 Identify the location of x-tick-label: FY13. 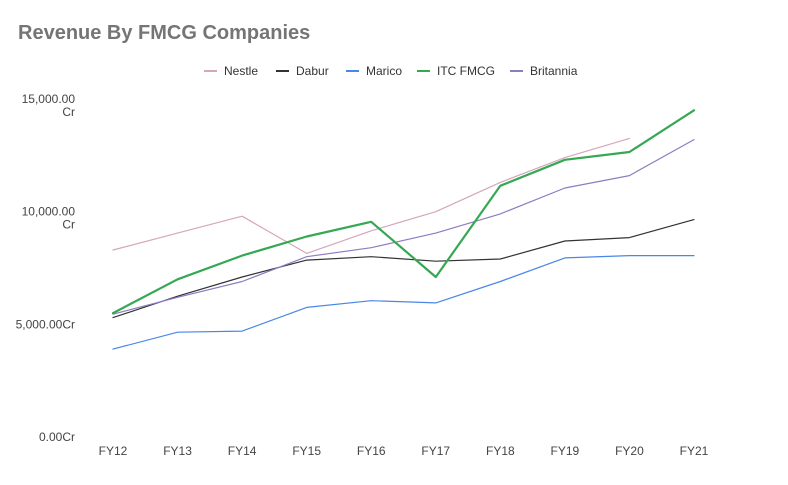
(177, 451).